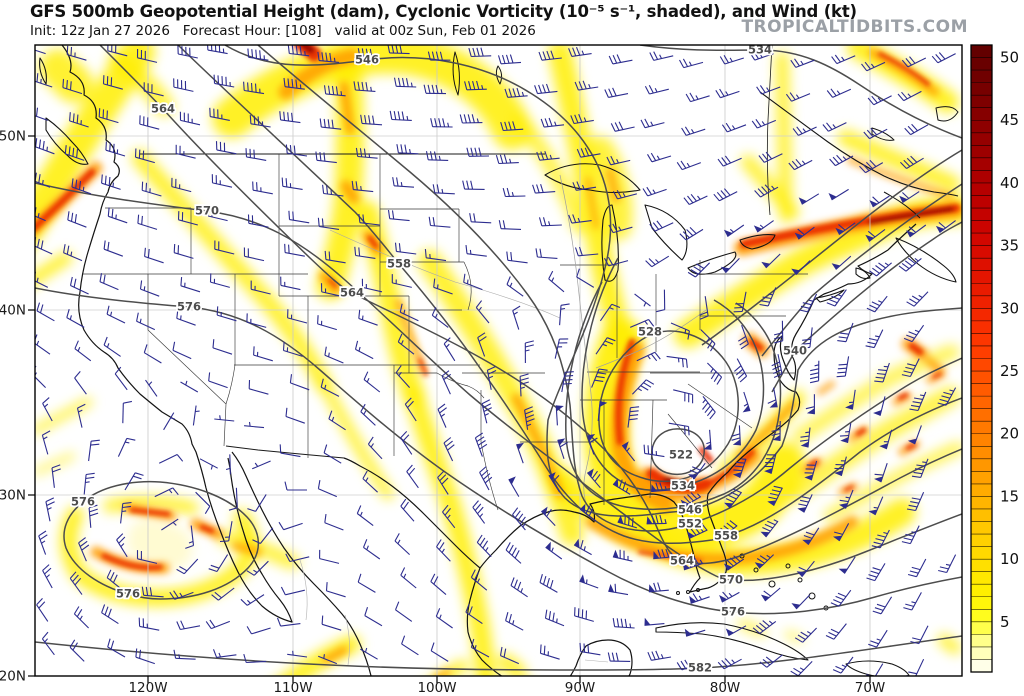 The height and width of the screenshot is (696, 1024). I want to click on colorbar-label: 20, so click(1009, 434).